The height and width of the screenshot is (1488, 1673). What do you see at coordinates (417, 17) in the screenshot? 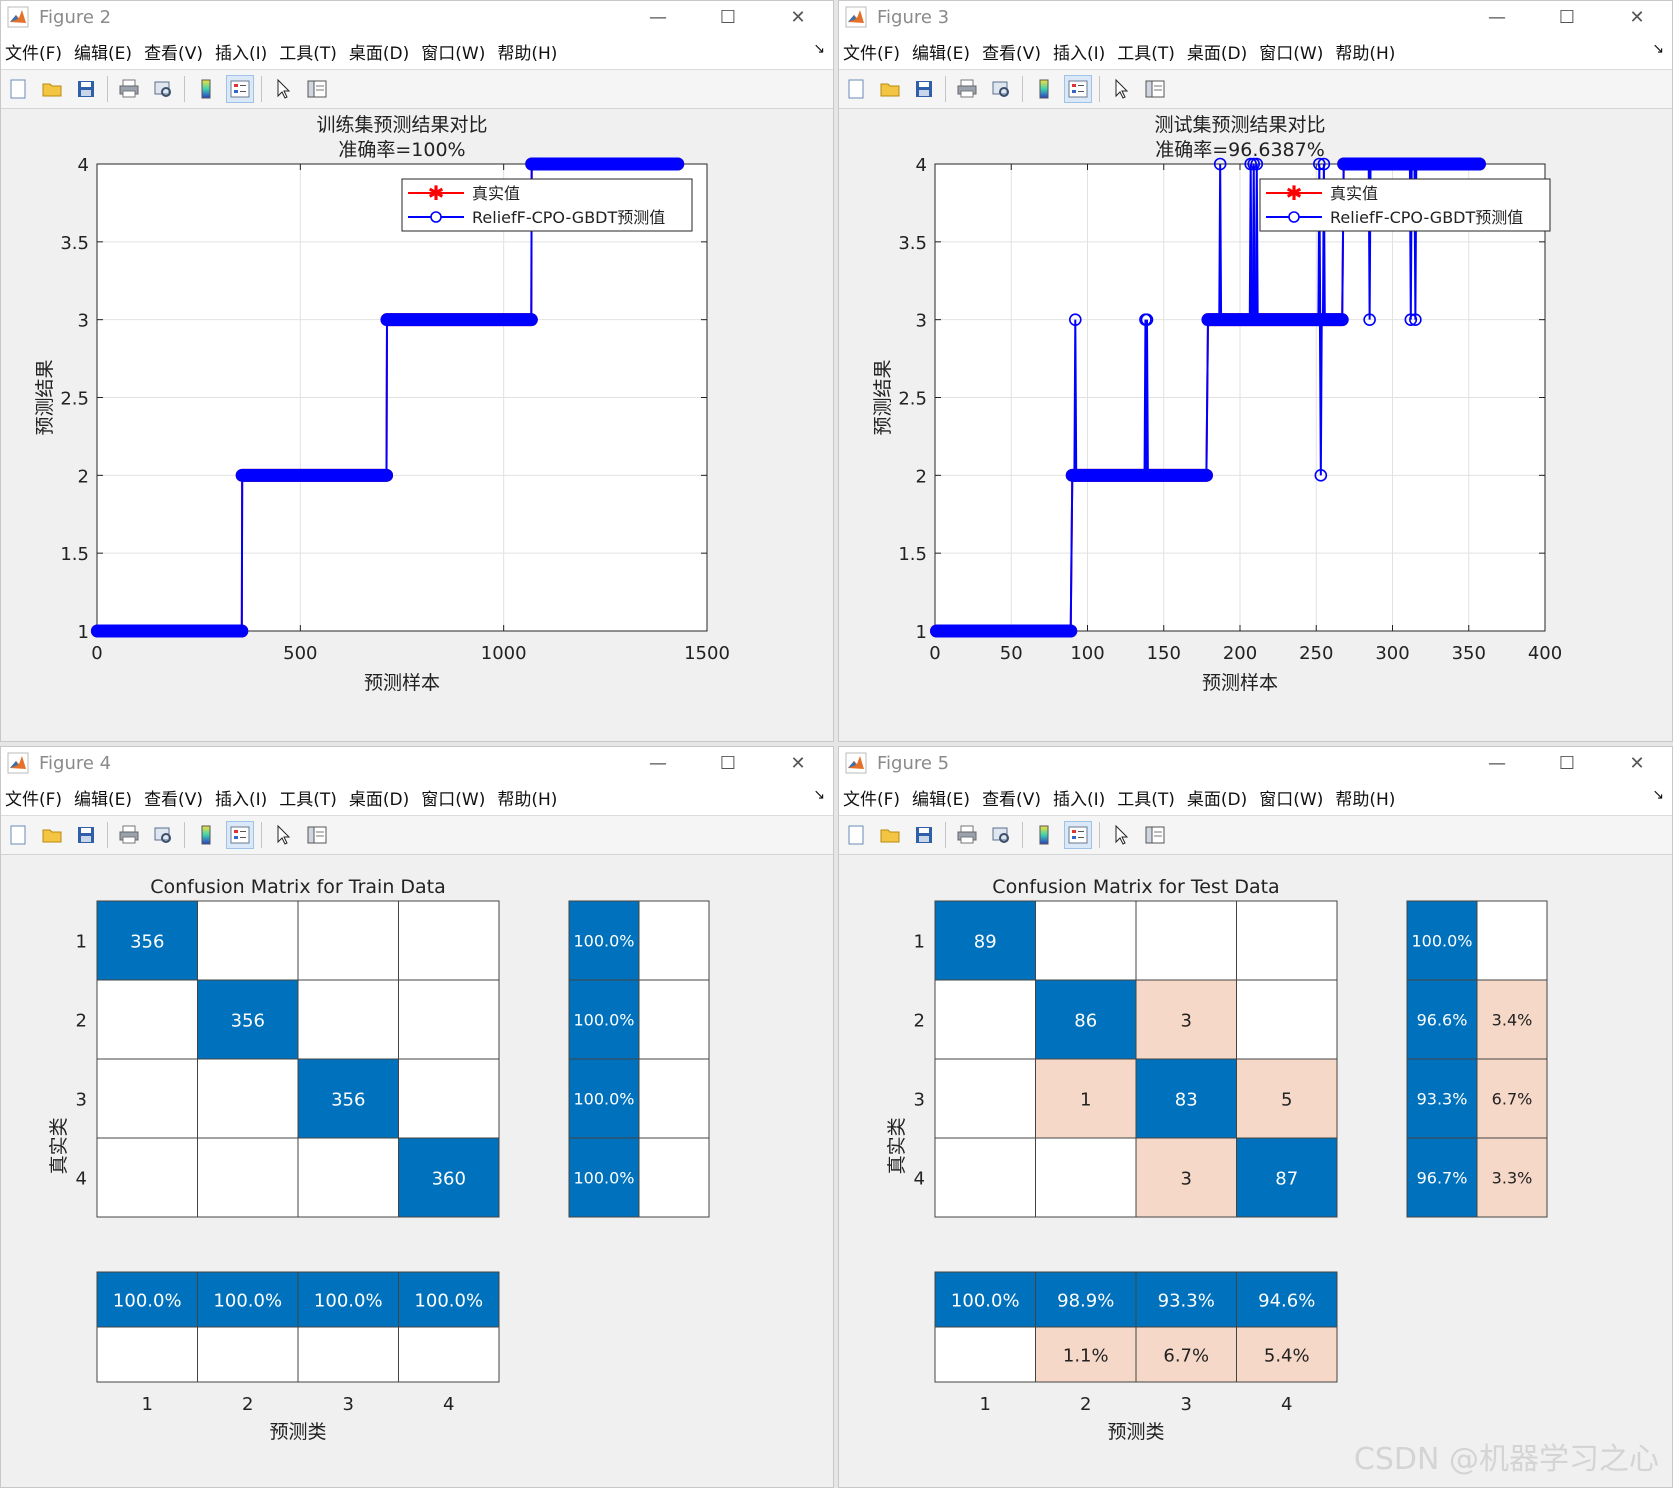
I see `title-bar: Figure 2 — ☐ ✕` at bounding box center [417, 17].